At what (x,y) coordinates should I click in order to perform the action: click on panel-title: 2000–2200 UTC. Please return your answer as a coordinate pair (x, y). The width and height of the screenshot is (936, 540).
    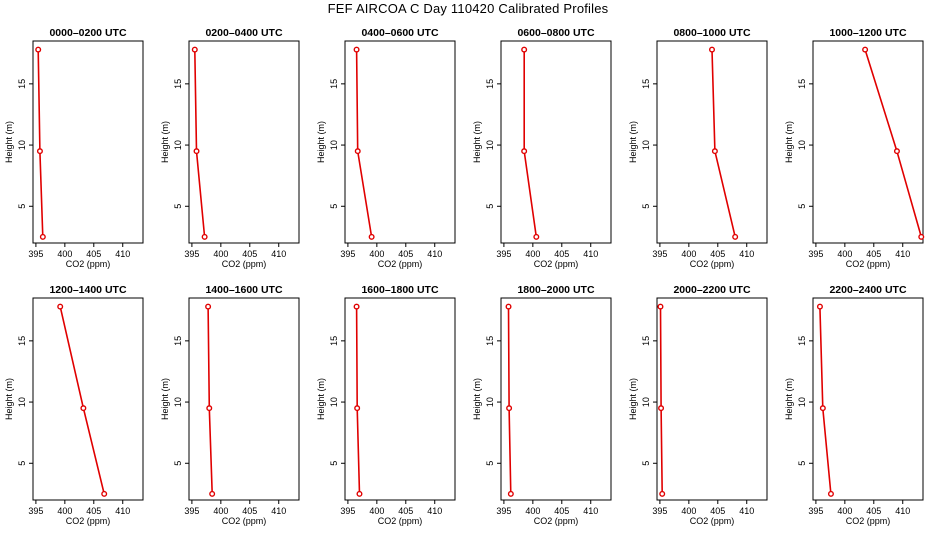
    Looking at the image, I should click on (711, 290).